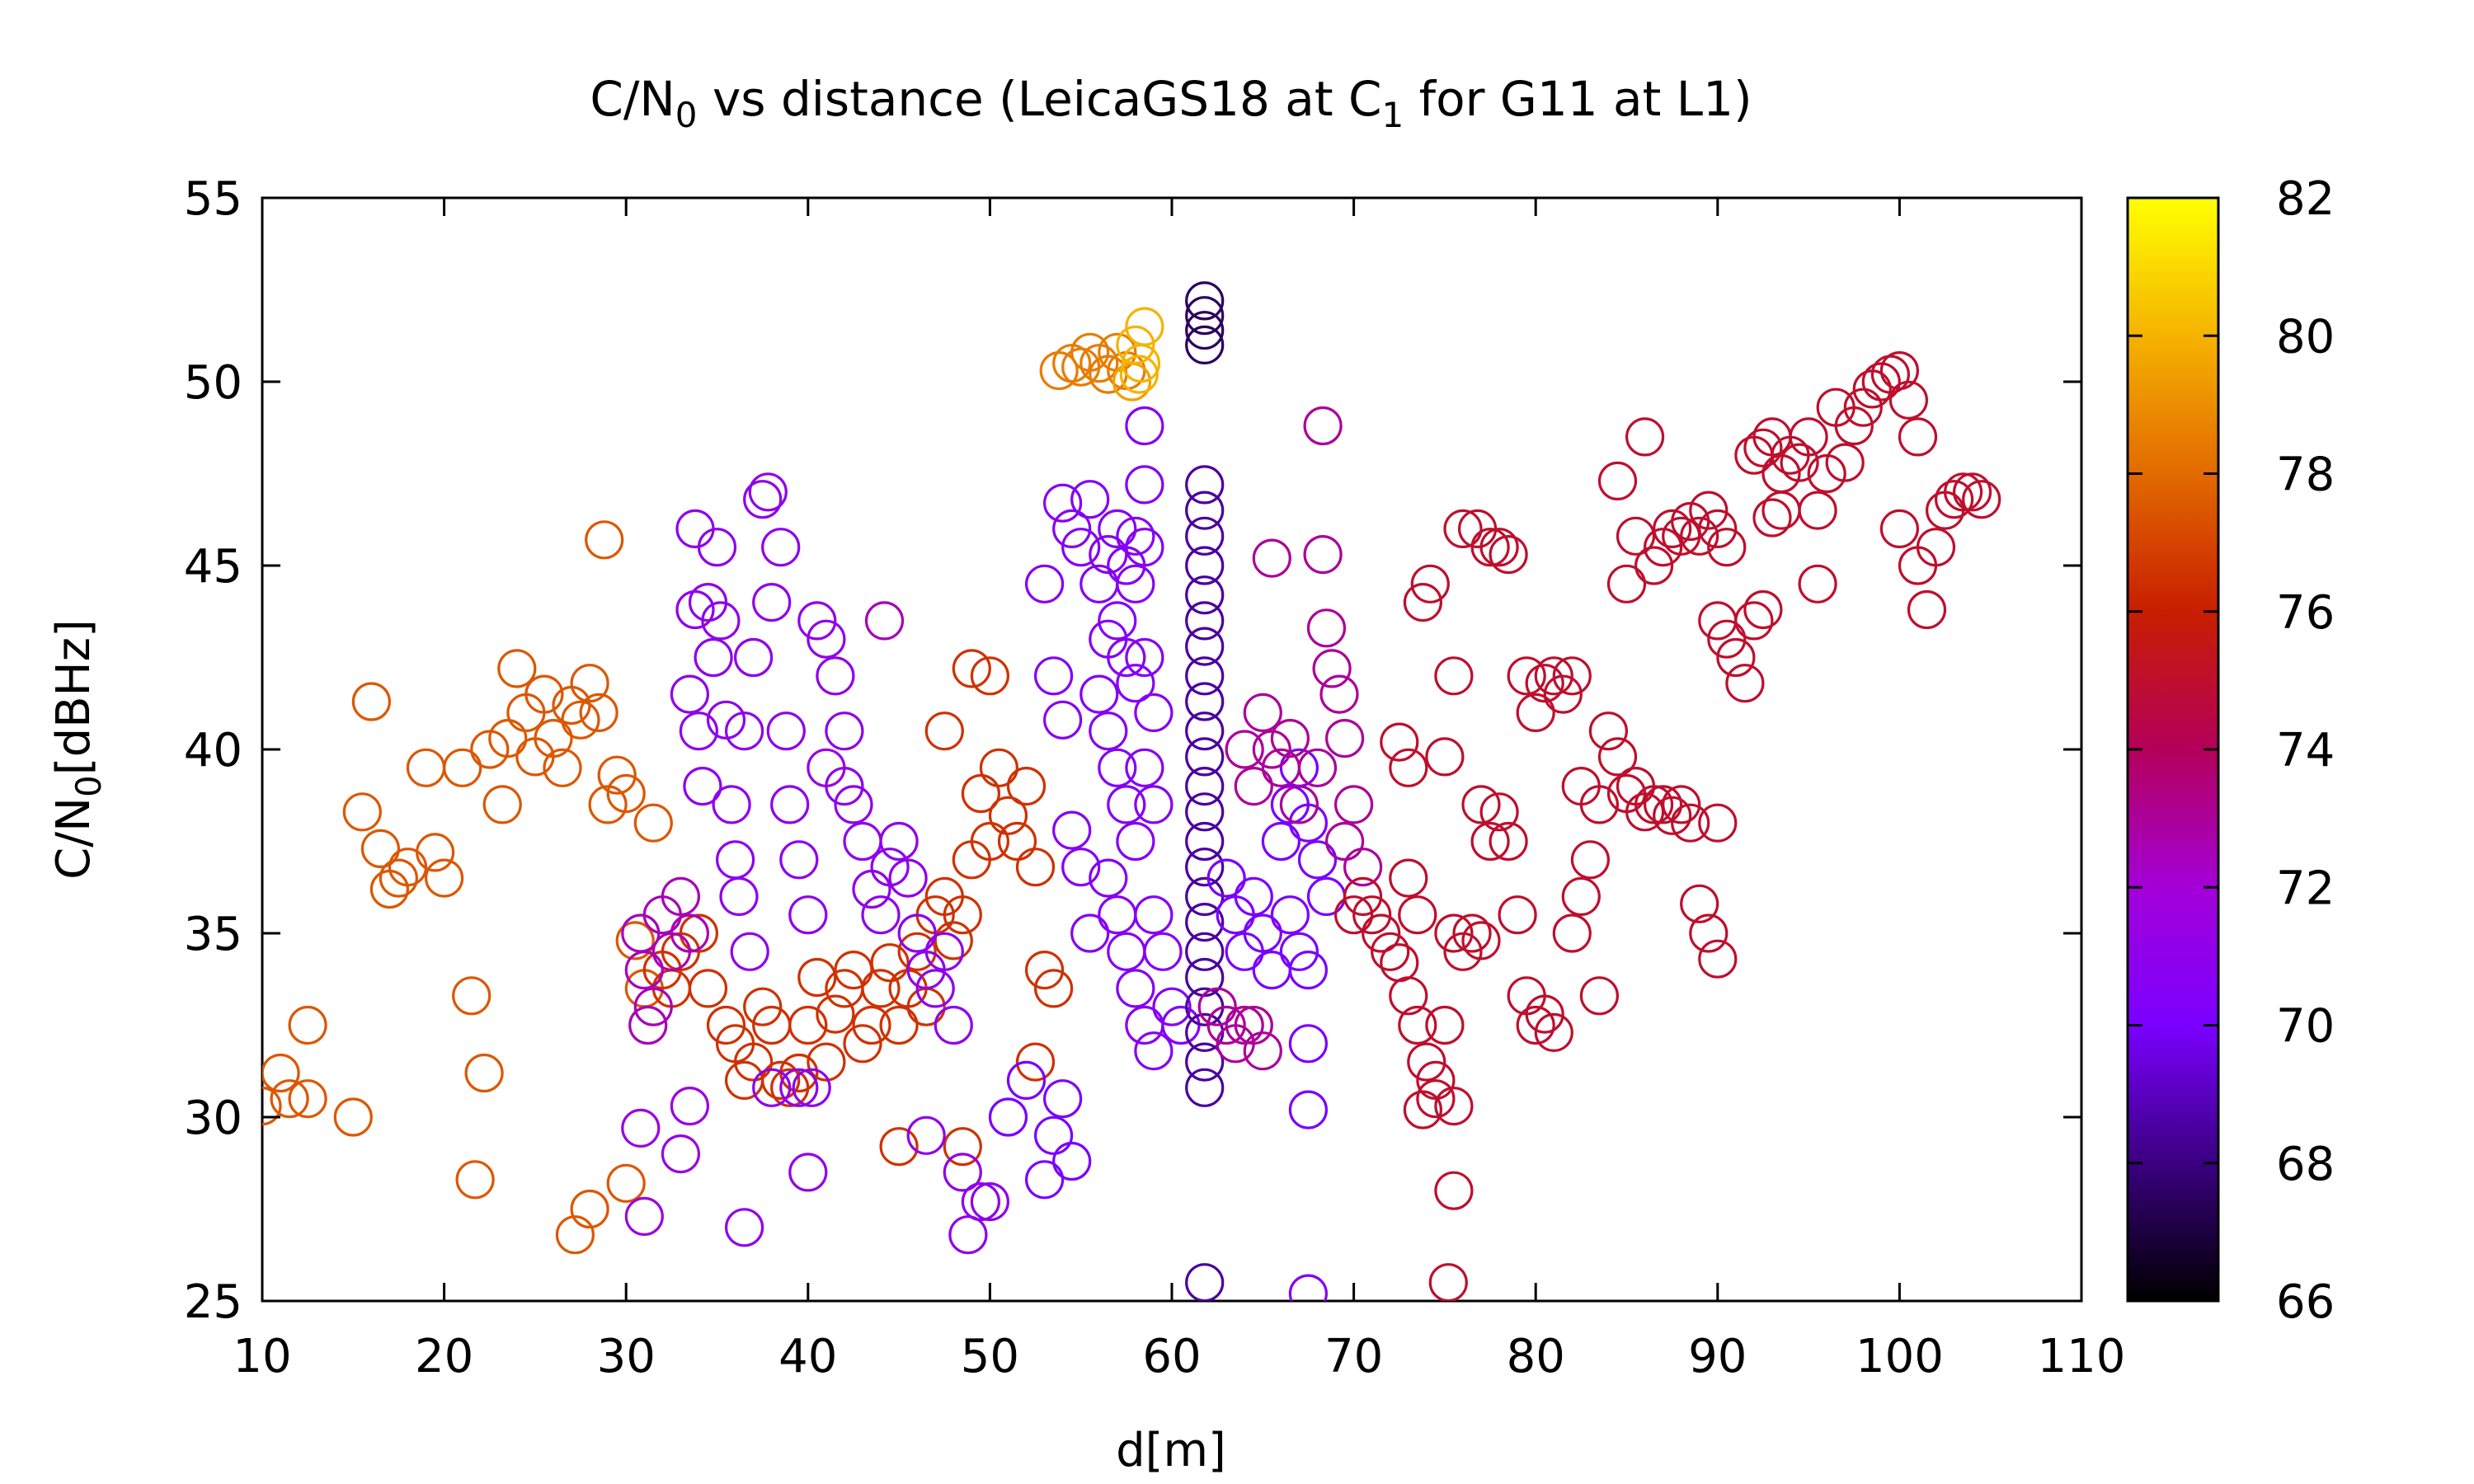 The width and height of the screenshot is (2474, 1484). I want to click on x-tick-label: 30, so click(626, 1356).